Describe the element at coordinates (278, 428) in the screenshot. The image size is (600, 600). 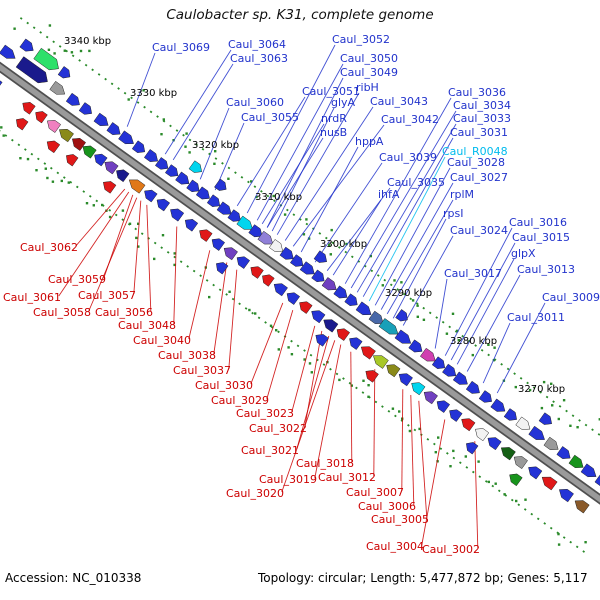
I see `gene-label: Caul_3022` at that location.